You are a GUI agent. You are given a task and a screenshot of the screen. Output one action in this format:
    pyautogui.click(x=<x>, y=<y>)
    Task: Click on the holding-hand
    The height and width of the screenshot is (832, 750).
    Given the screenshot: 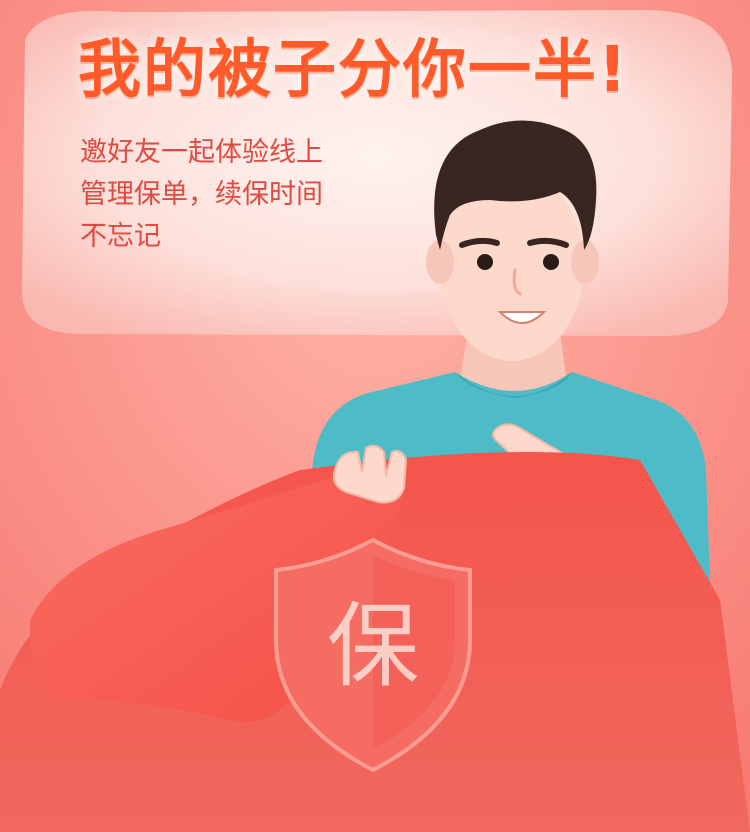 What is the action you would take?
    pyautogui.click(x=370, y=474)
    